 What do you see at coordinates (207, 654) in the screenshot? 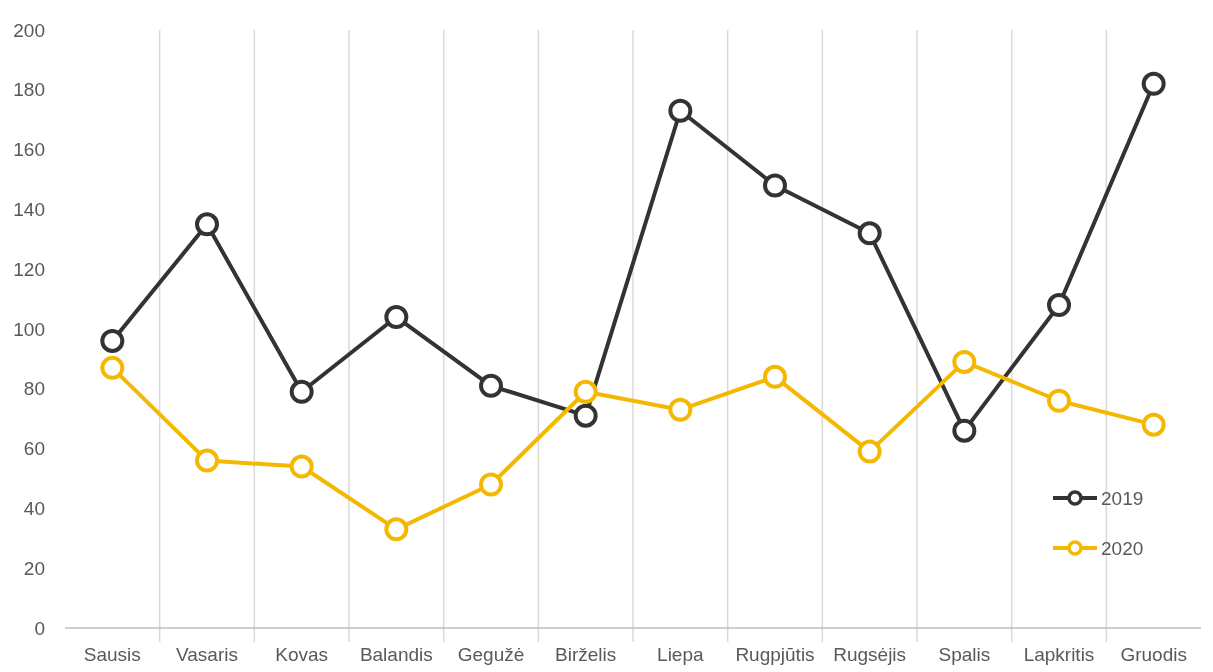
I see `x-tick-label: Vasaris` at bounding box center [207, 654].